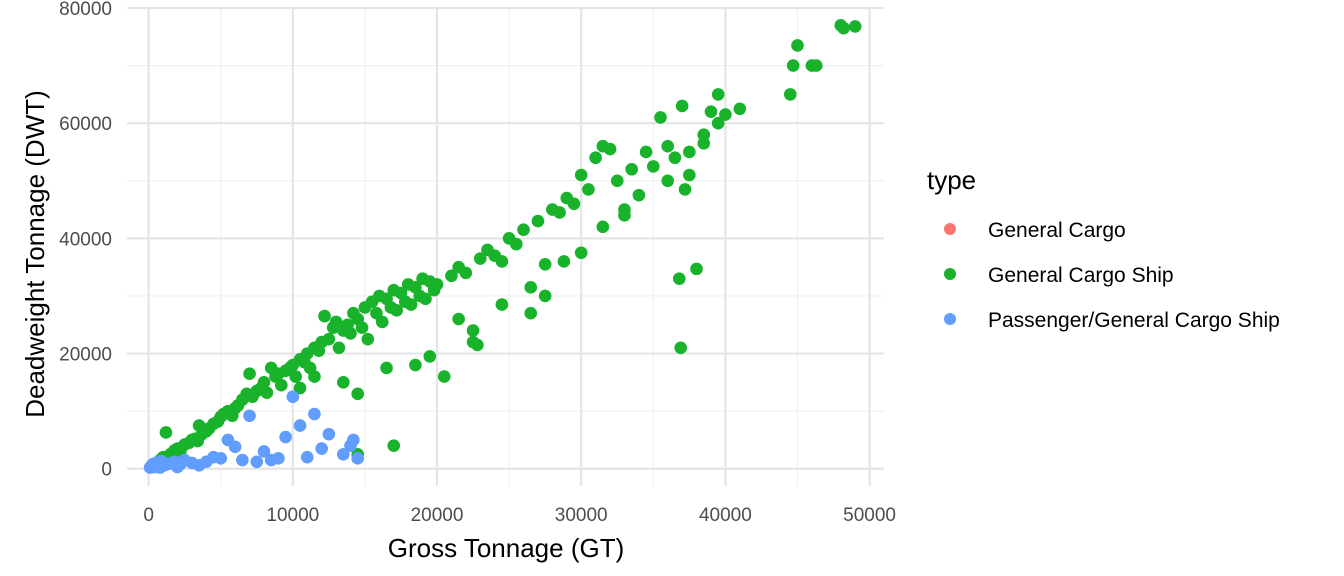 The height and width of the screenshot is (576, 1344). Describe the element at coordinates (85, 10) in the screenshot. I see `y-tick-label: 80000` at that location.